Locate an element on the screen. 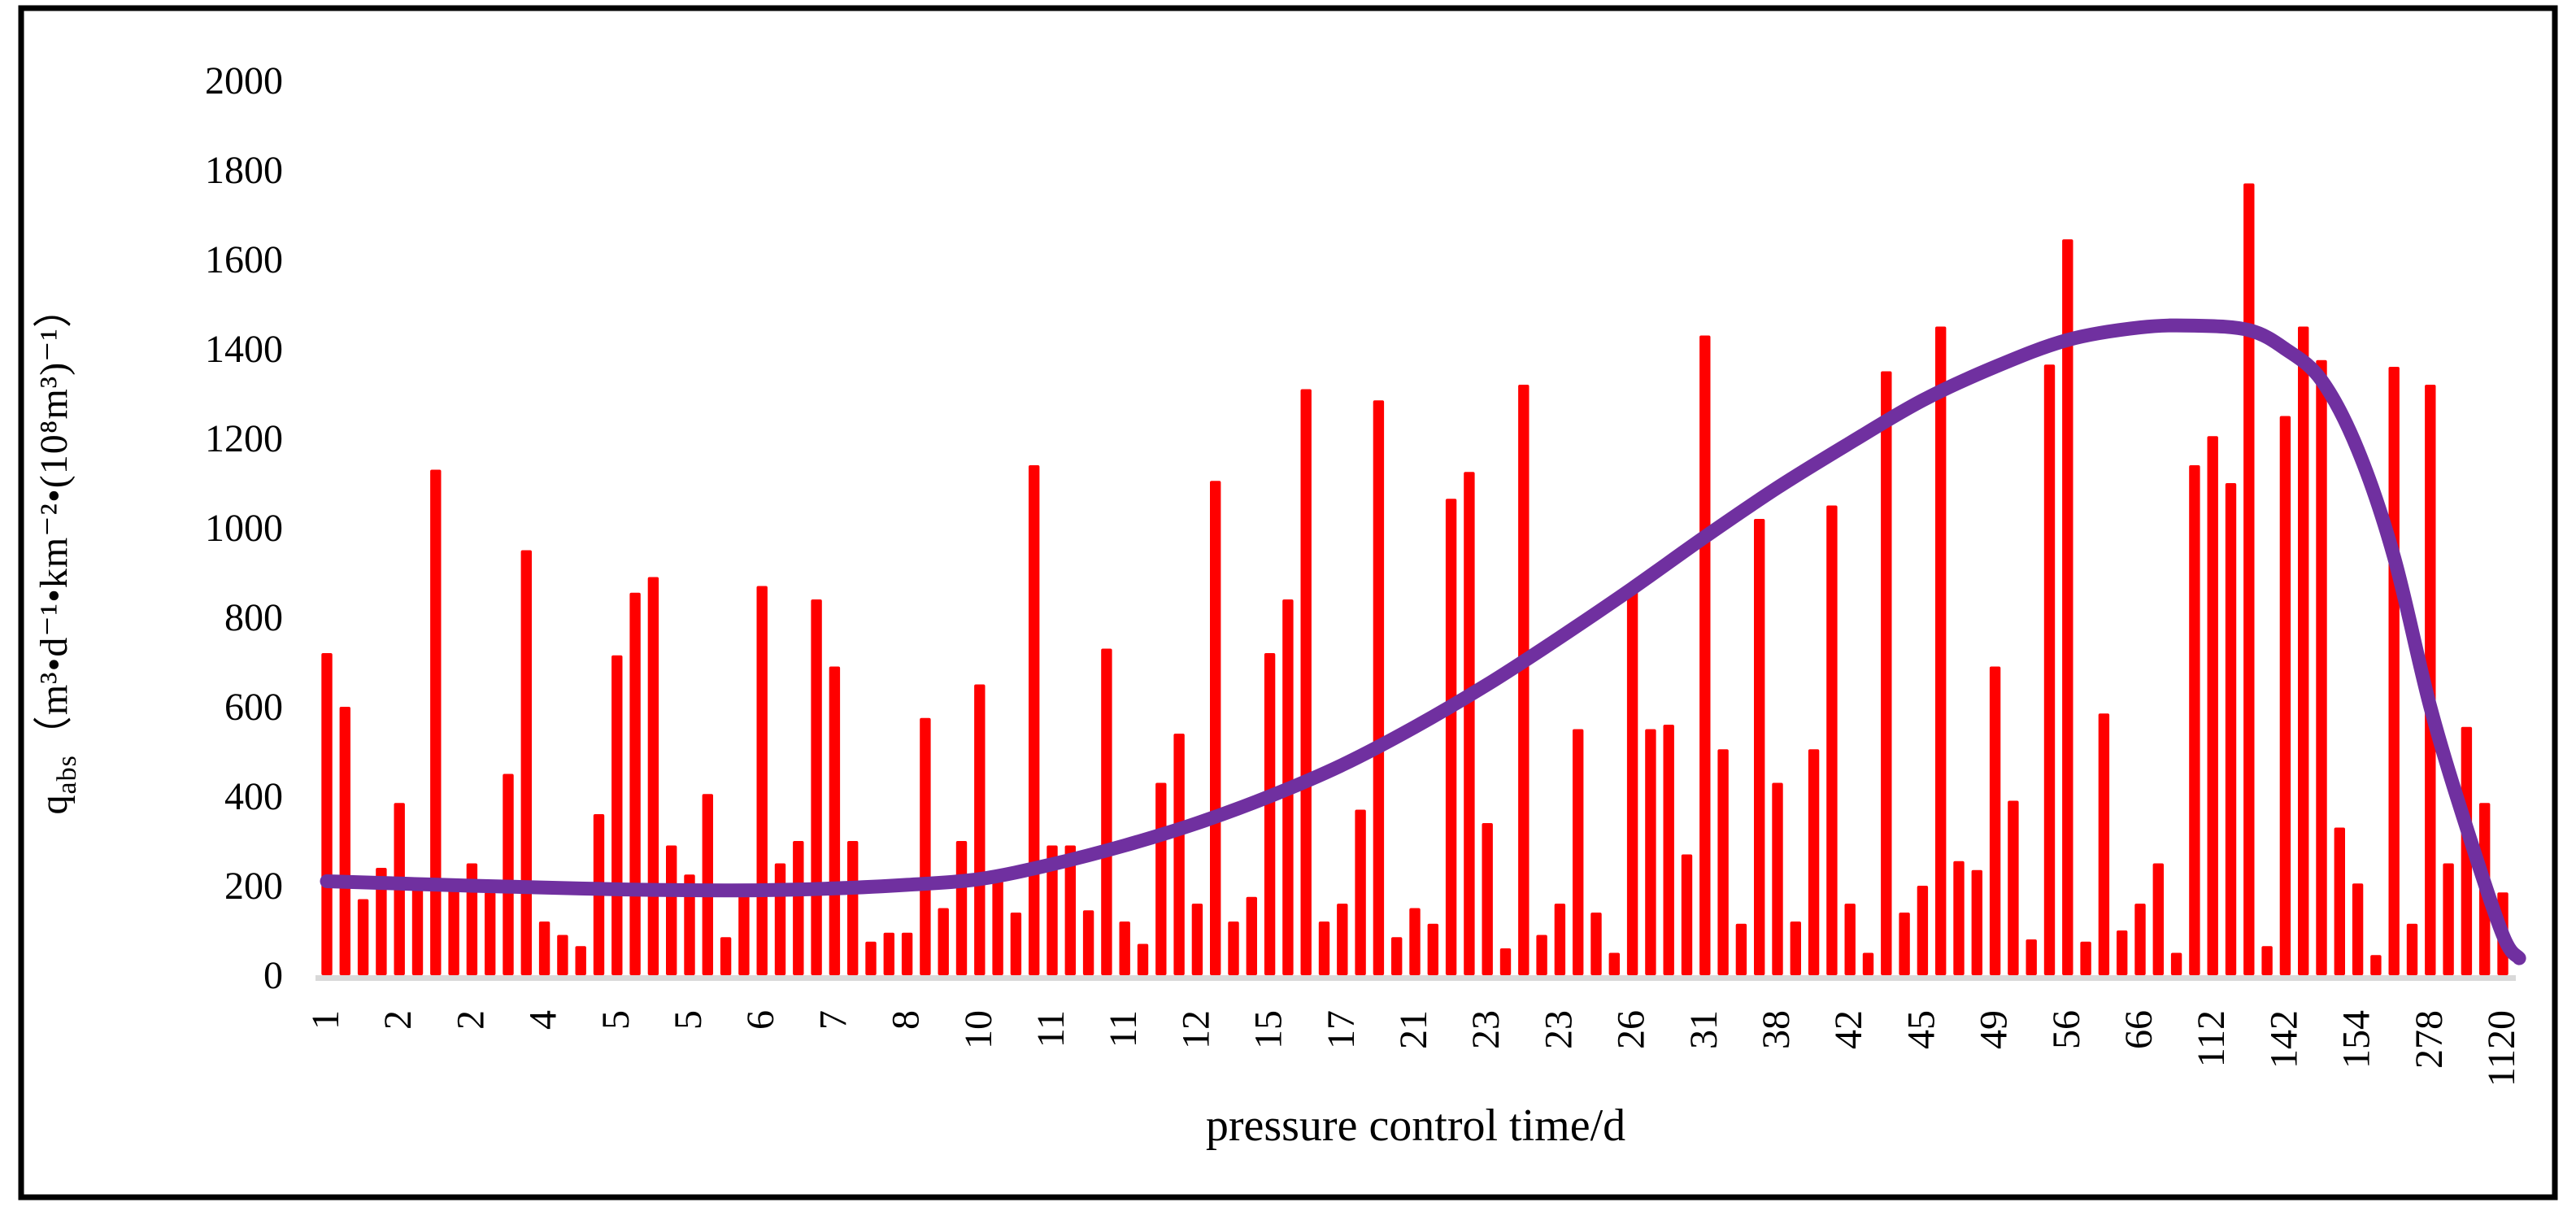  x-tick-label: 11 is located at coordinates (1051, 1029).